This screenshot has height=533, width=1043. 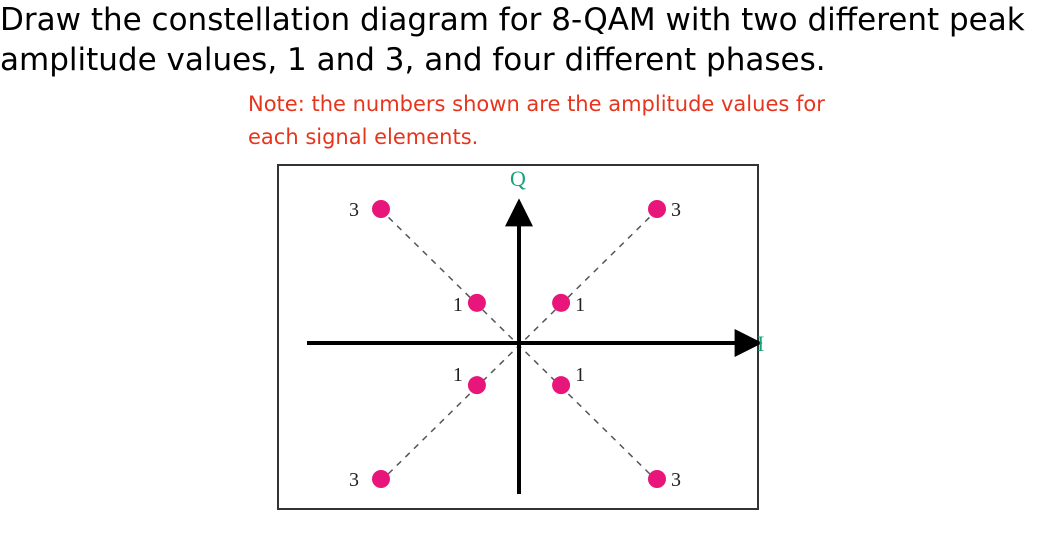 What do you see at coordinates (476, 385) in the screenshot?
I see `point-q3-inner` at bounding box center [476, 385].